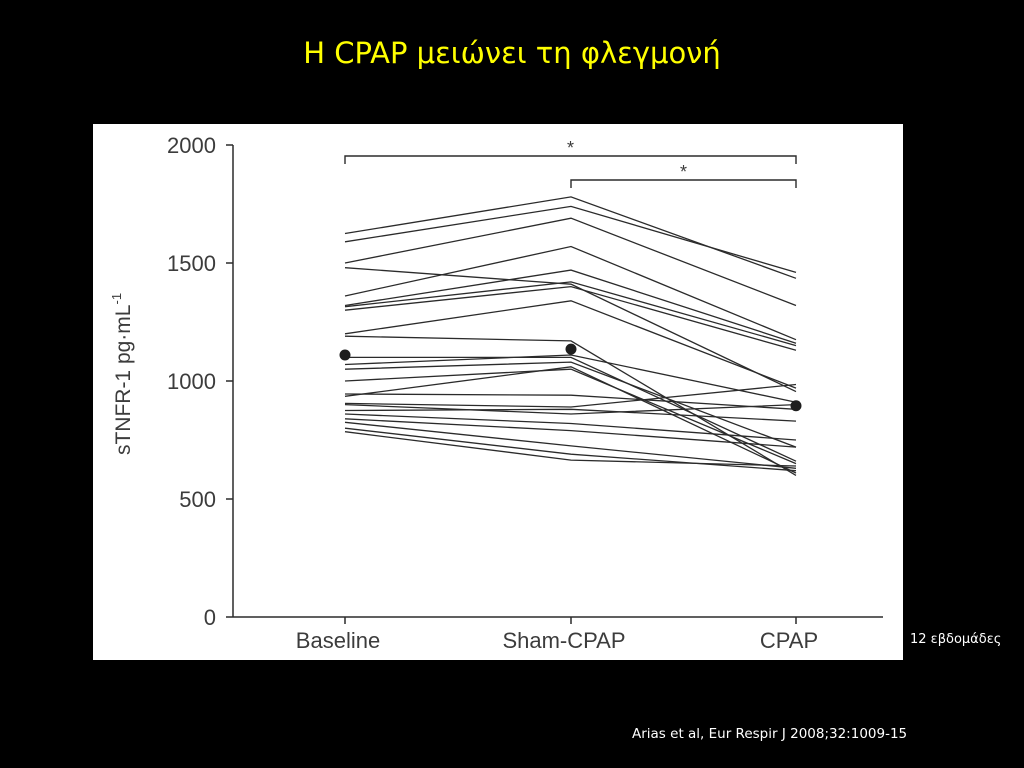  I want to click on x-tick-label: Sham-CPAP, so click(563, 640).